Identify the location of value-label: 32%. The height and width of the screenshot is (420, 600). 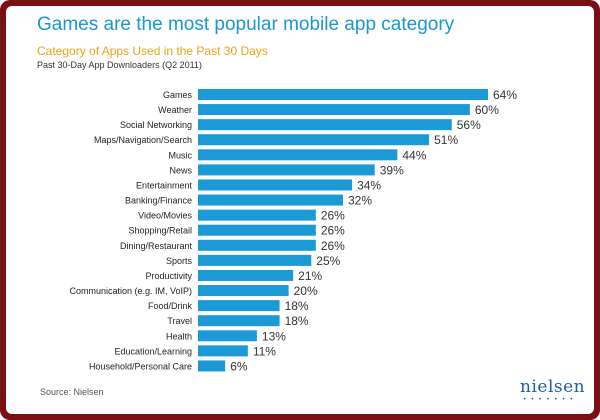
(360, 201).